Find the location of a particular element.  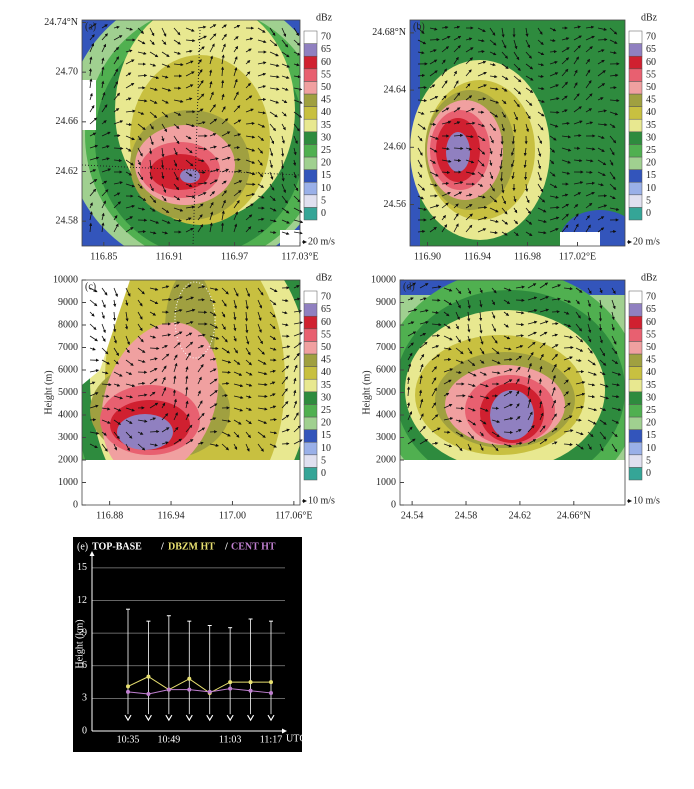

colorbar-label: 0 is located at coordinates (323, 213).